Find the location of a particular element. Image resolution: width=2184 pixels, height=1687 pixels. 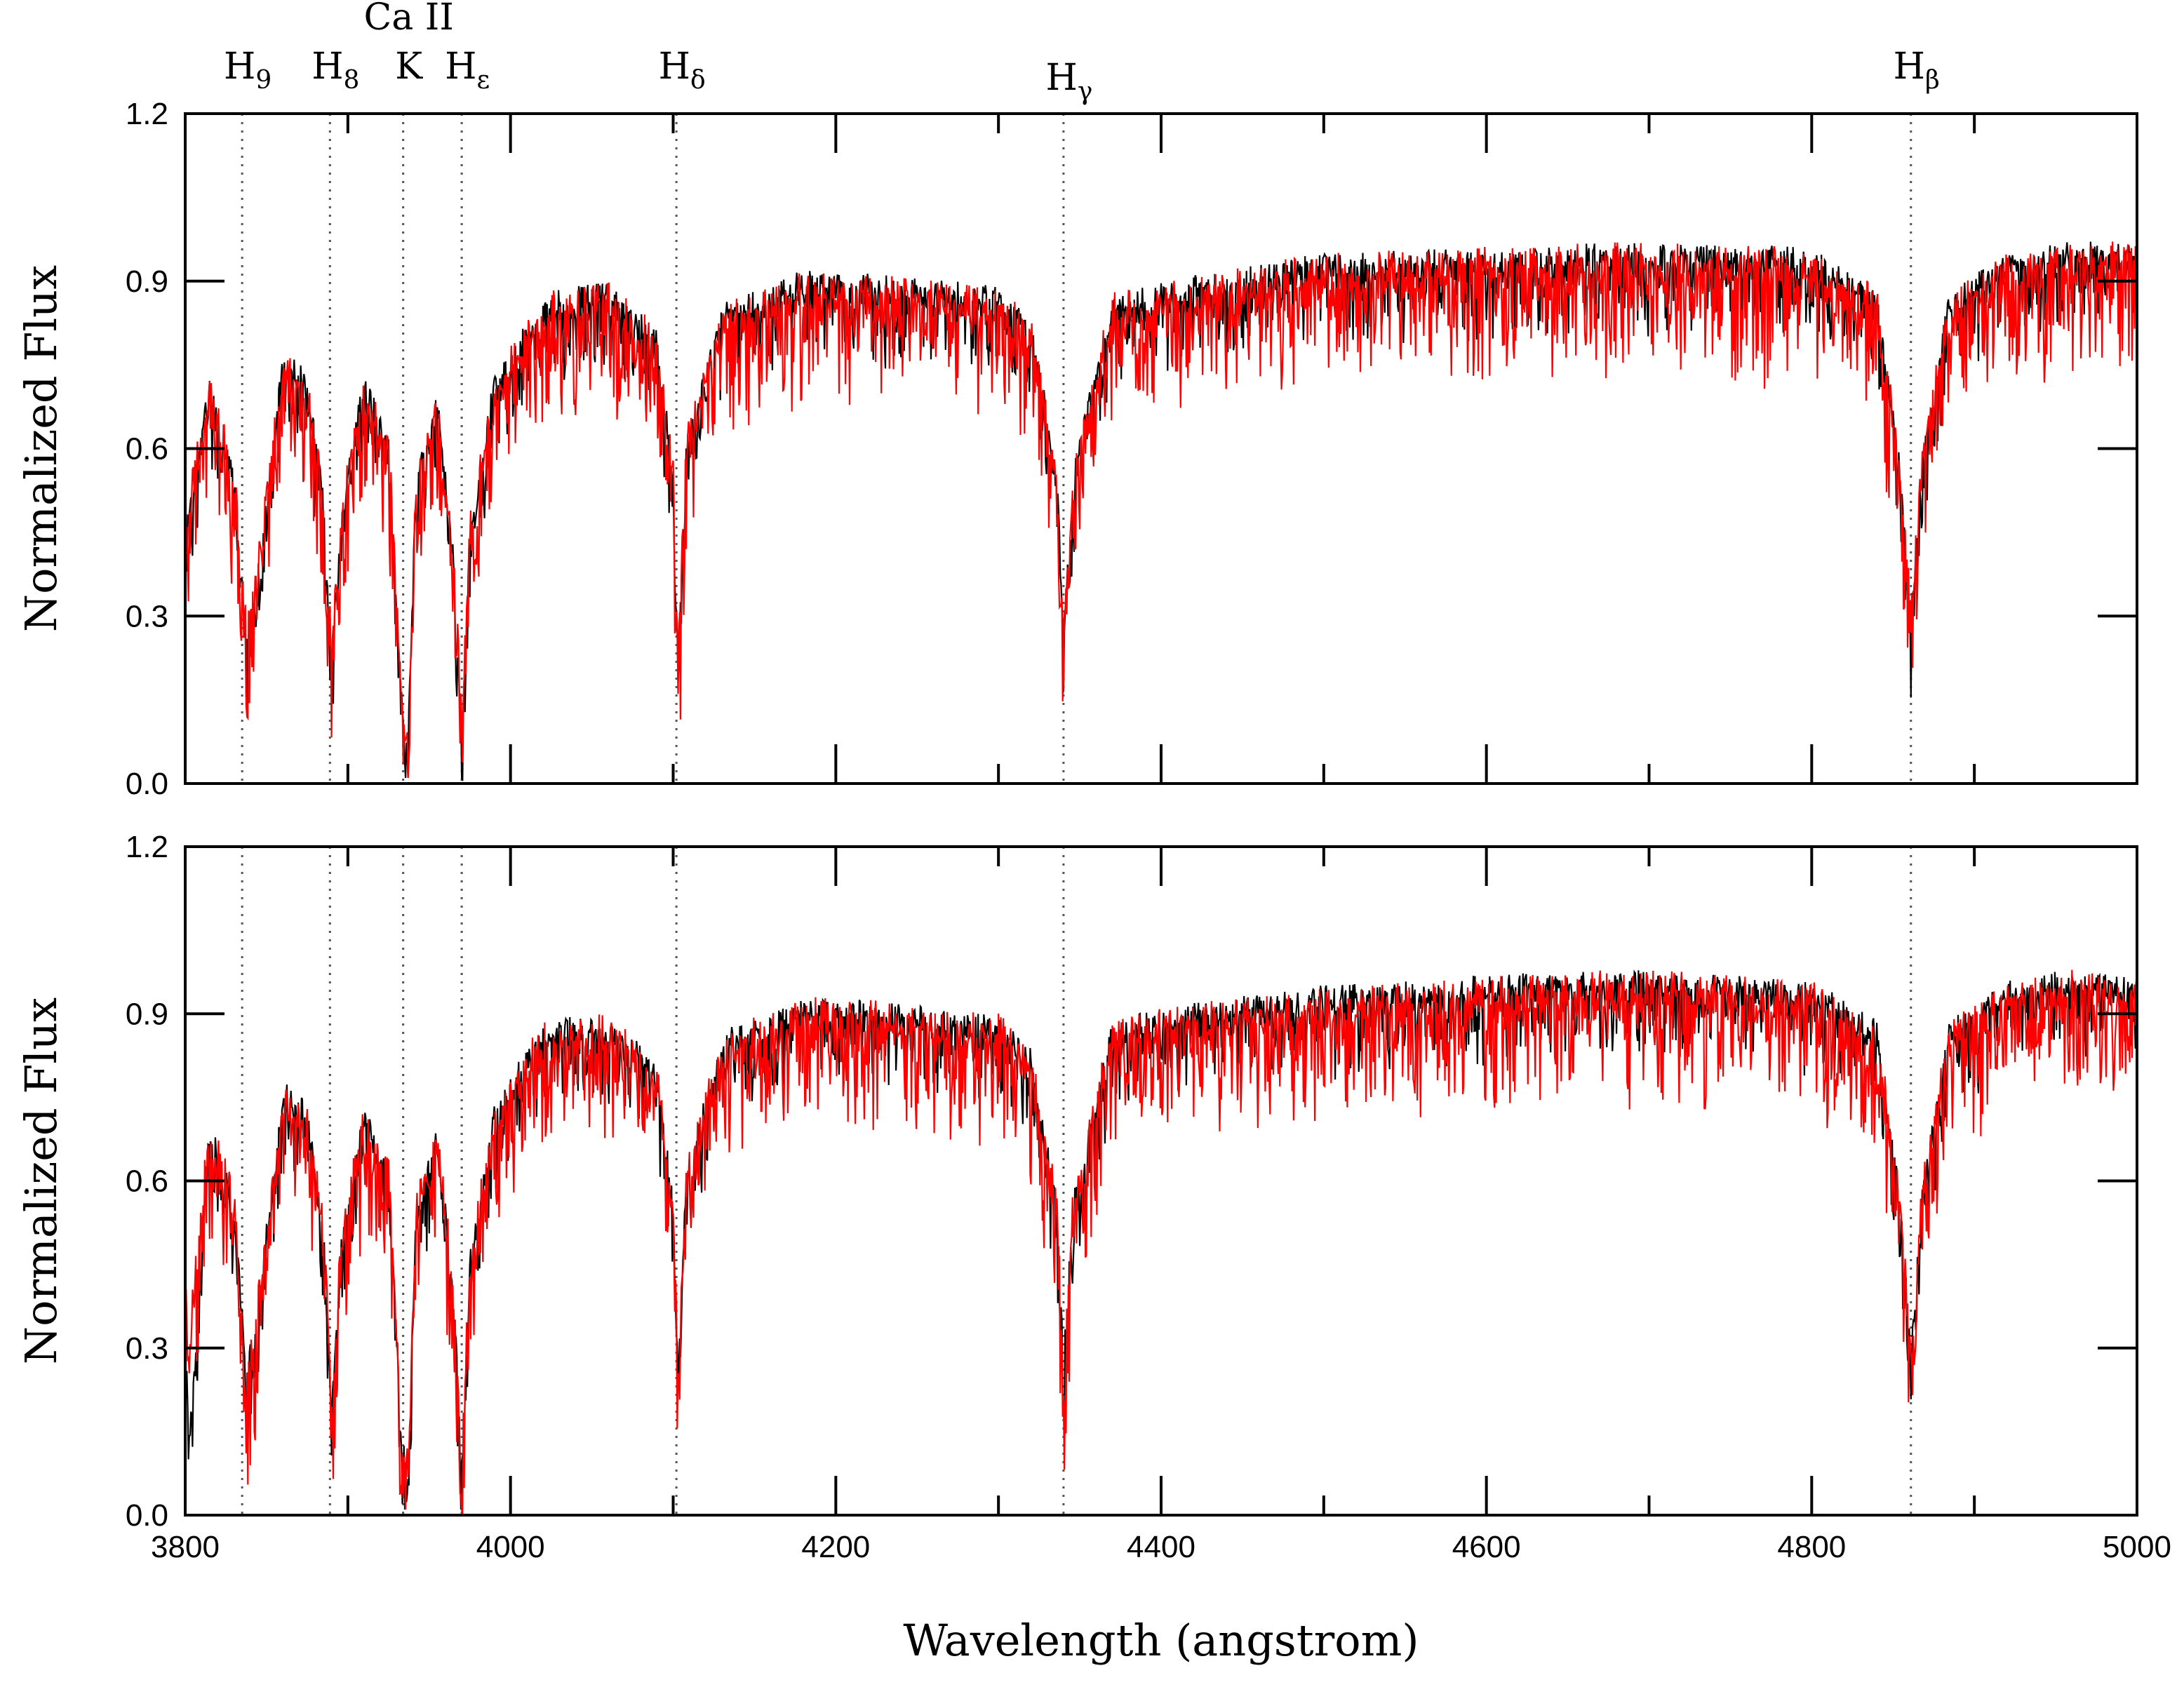

line-marker-subscript: ε is located at coordinates (483, 80).